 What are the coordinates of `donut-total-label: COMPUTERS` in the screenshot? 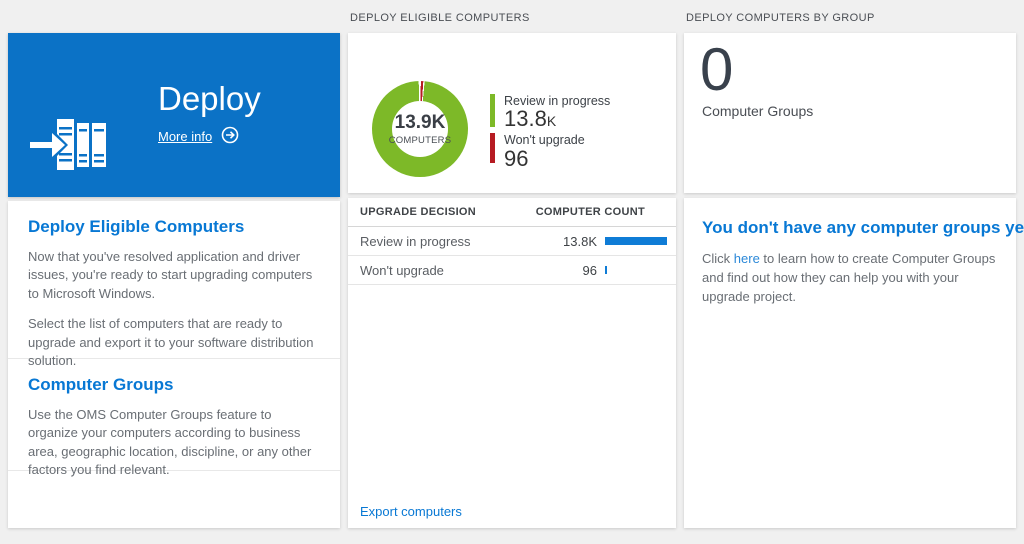 It's located at (420, 140).